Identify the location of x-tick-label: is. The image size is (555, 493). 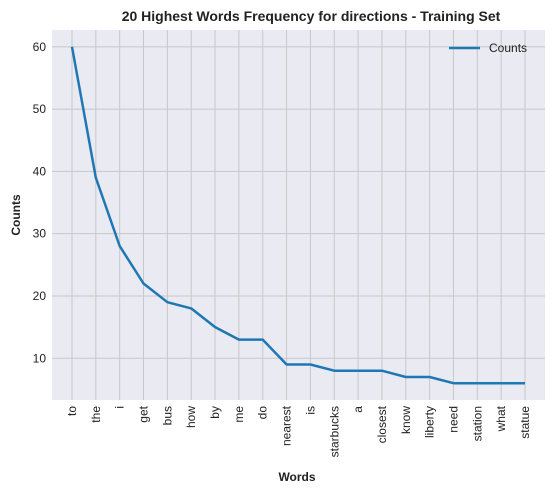
(310, 410).